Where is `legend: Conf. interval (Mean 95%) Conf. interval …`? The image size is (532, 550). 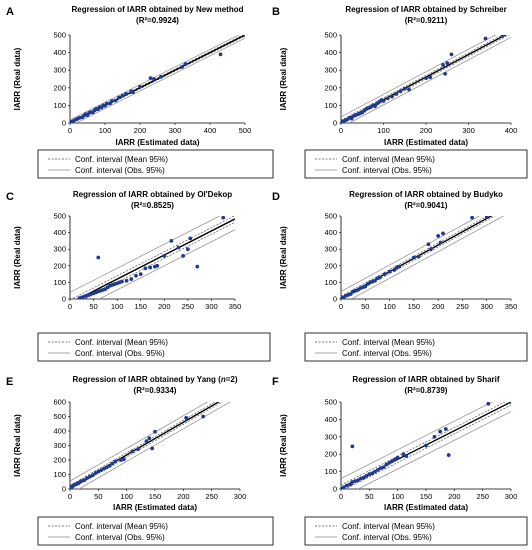 legend: Conf. interval (Mean 95%) Conf. interval … is located at coordinates (155, 164).